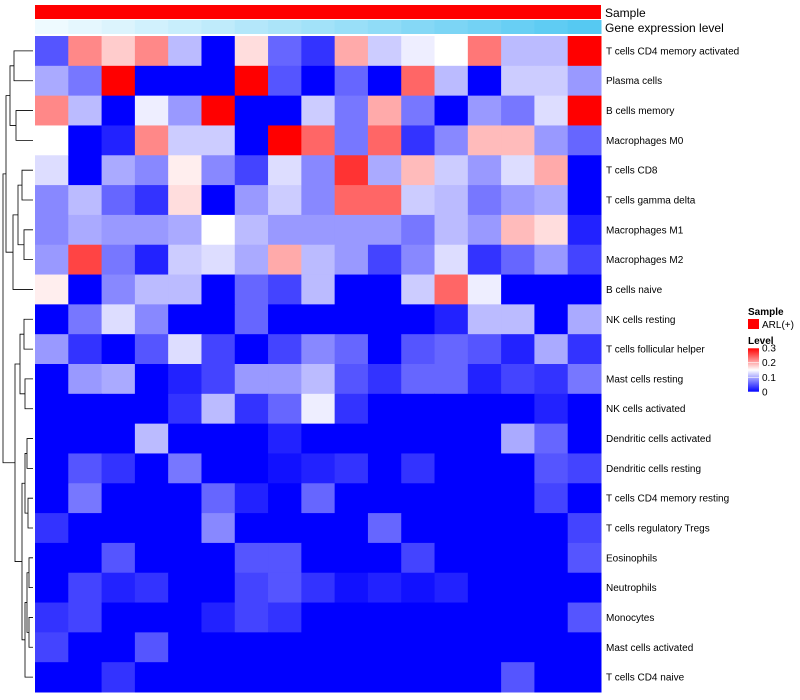 This screenshot has height=700, width=800. Describe the element at coordinates (645, 678) in the screenshot. I see `row-label: T cells CD4 naive` at that location.